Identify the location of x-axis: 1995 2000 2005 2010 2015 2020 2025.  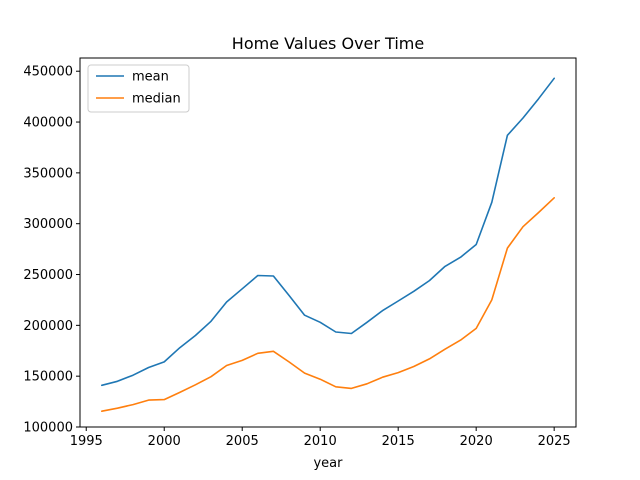
(320, 438).